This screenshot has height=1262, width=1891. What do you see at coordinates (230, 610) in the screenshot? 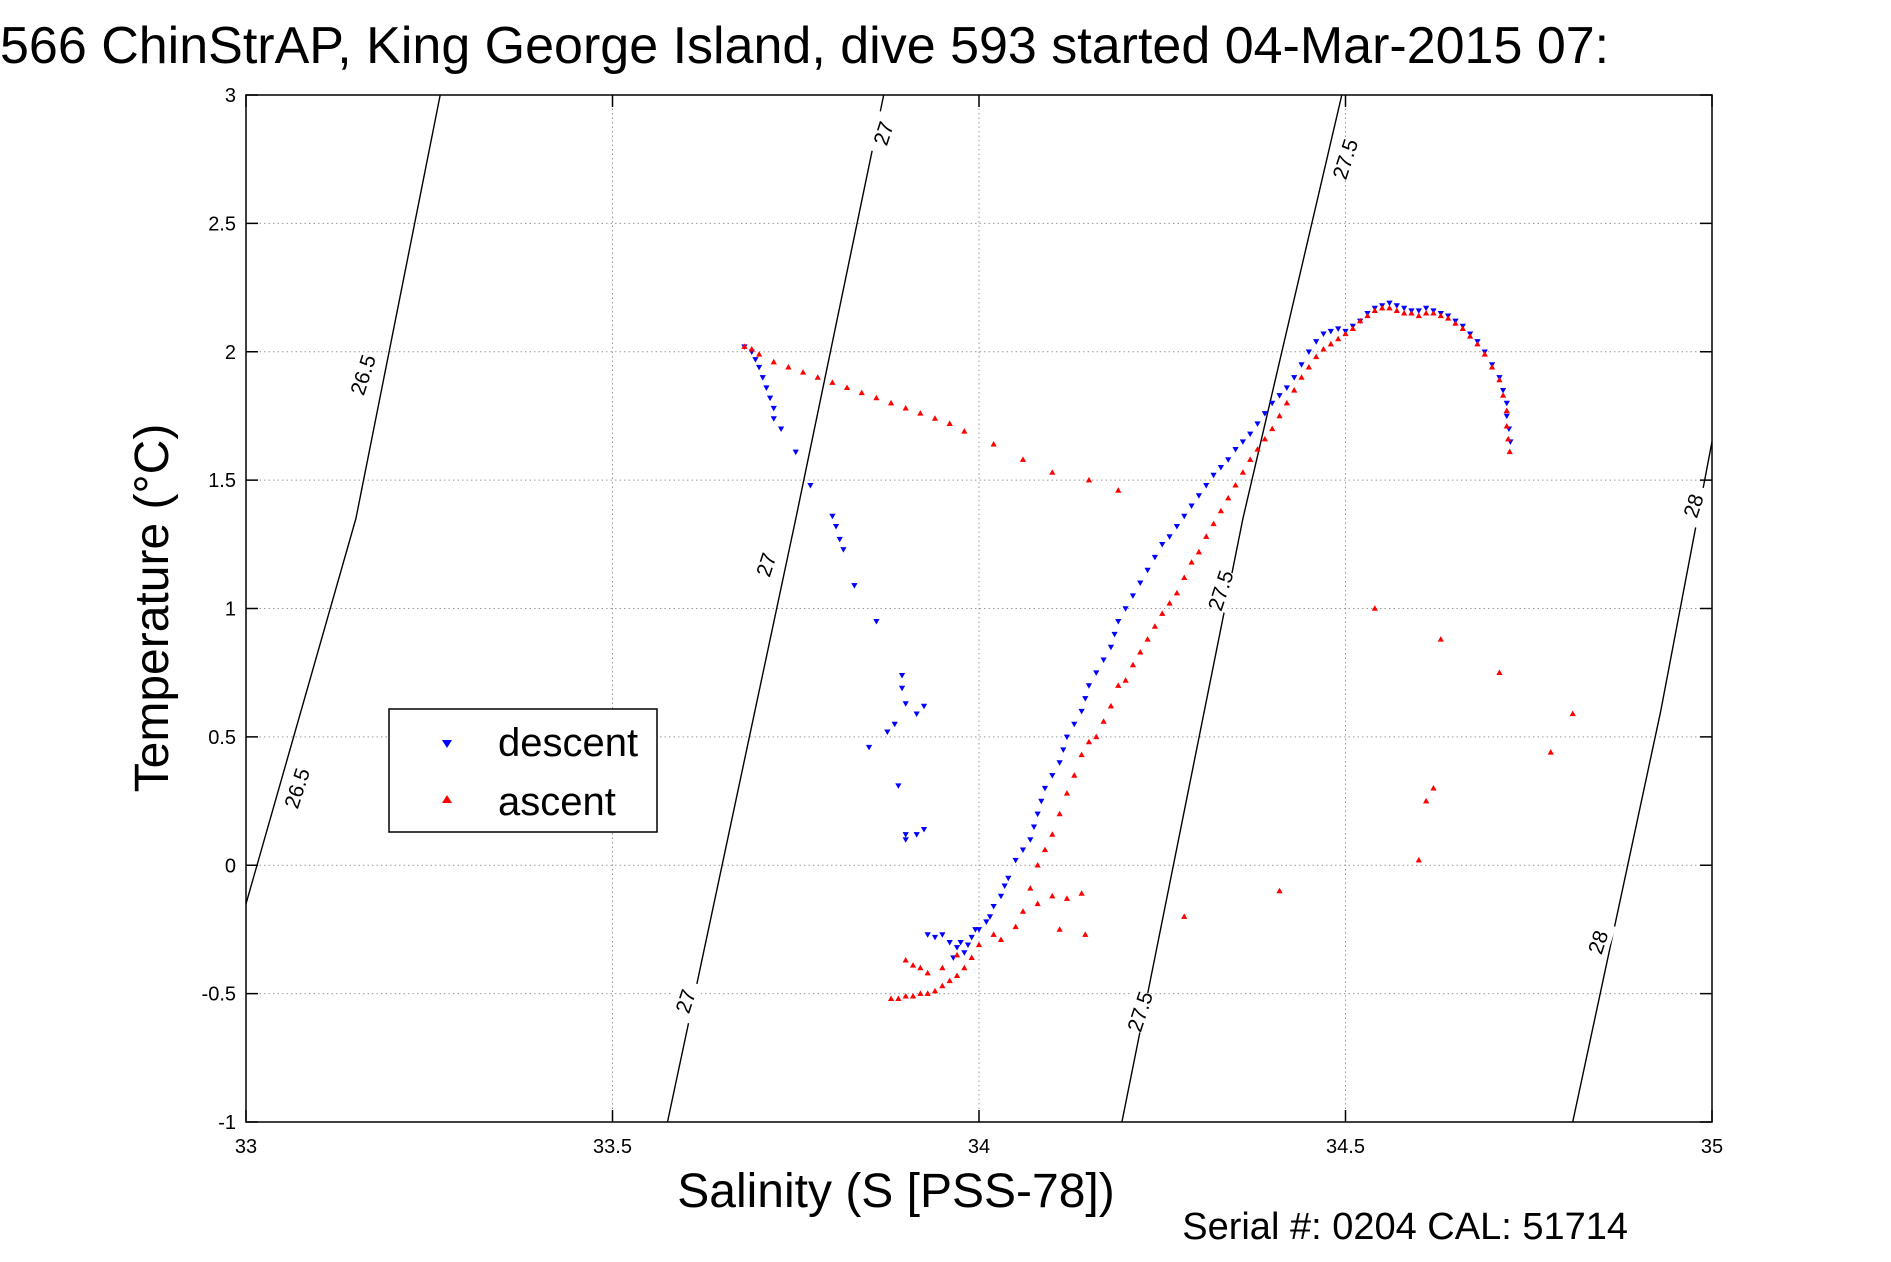
I see `y-tick-label: 1` at bounding box center [230, 610].